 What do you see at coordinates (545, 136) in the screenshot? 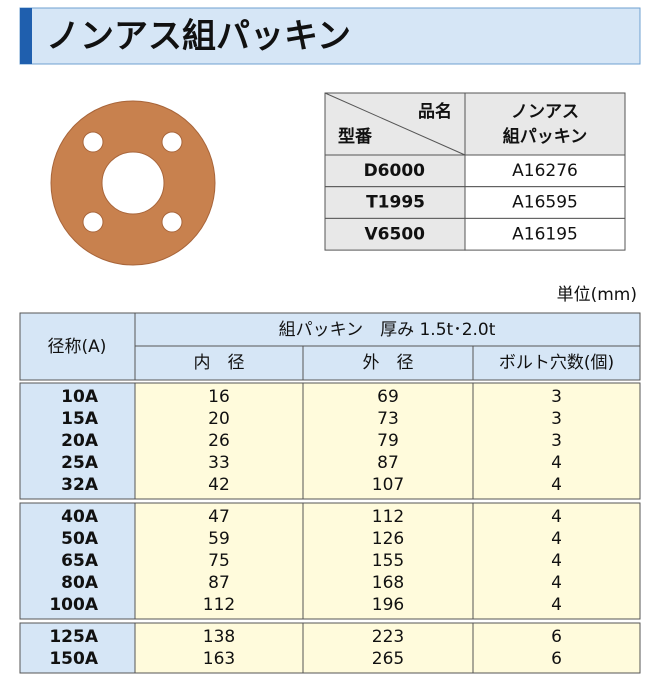
I see `product-name: 組パッキン` at bounding box center [545, 136].